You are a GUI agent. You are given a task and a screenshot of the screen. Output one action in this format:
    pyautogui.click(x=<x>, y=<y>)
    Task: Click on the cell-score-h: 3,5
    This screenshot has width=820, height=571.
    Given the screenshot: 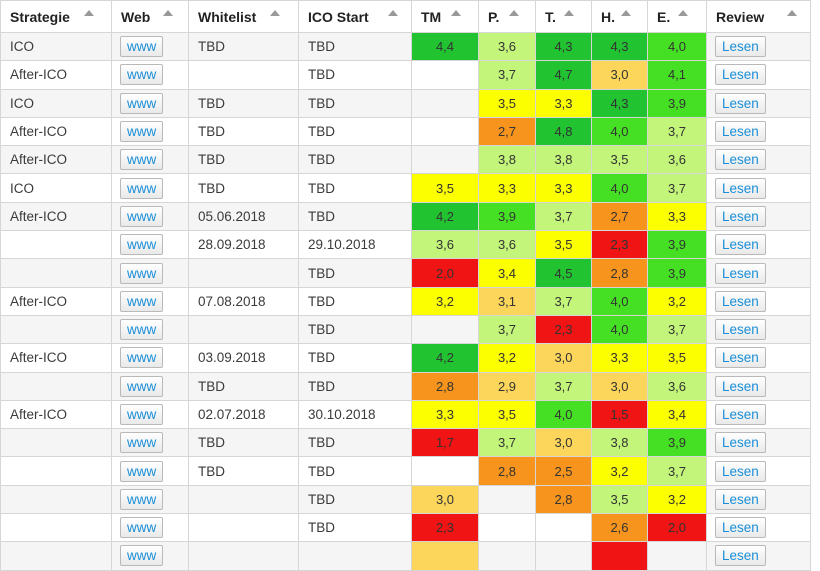 What is the action you would take?
    pyautogui.click(x=619, y=160)
    